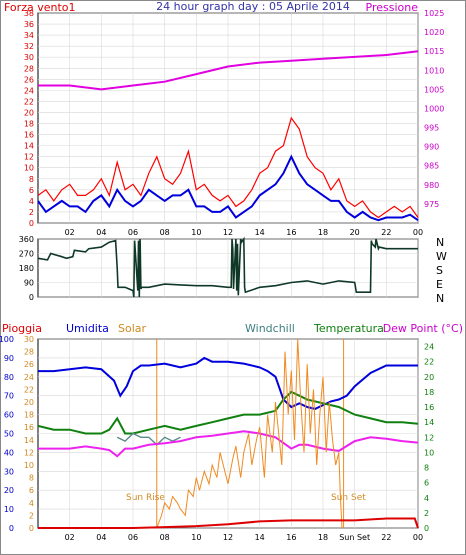 The width and height of the screenshot is (466, 555). I want to click on temperature-tick-label: 8, so click(426, 468).